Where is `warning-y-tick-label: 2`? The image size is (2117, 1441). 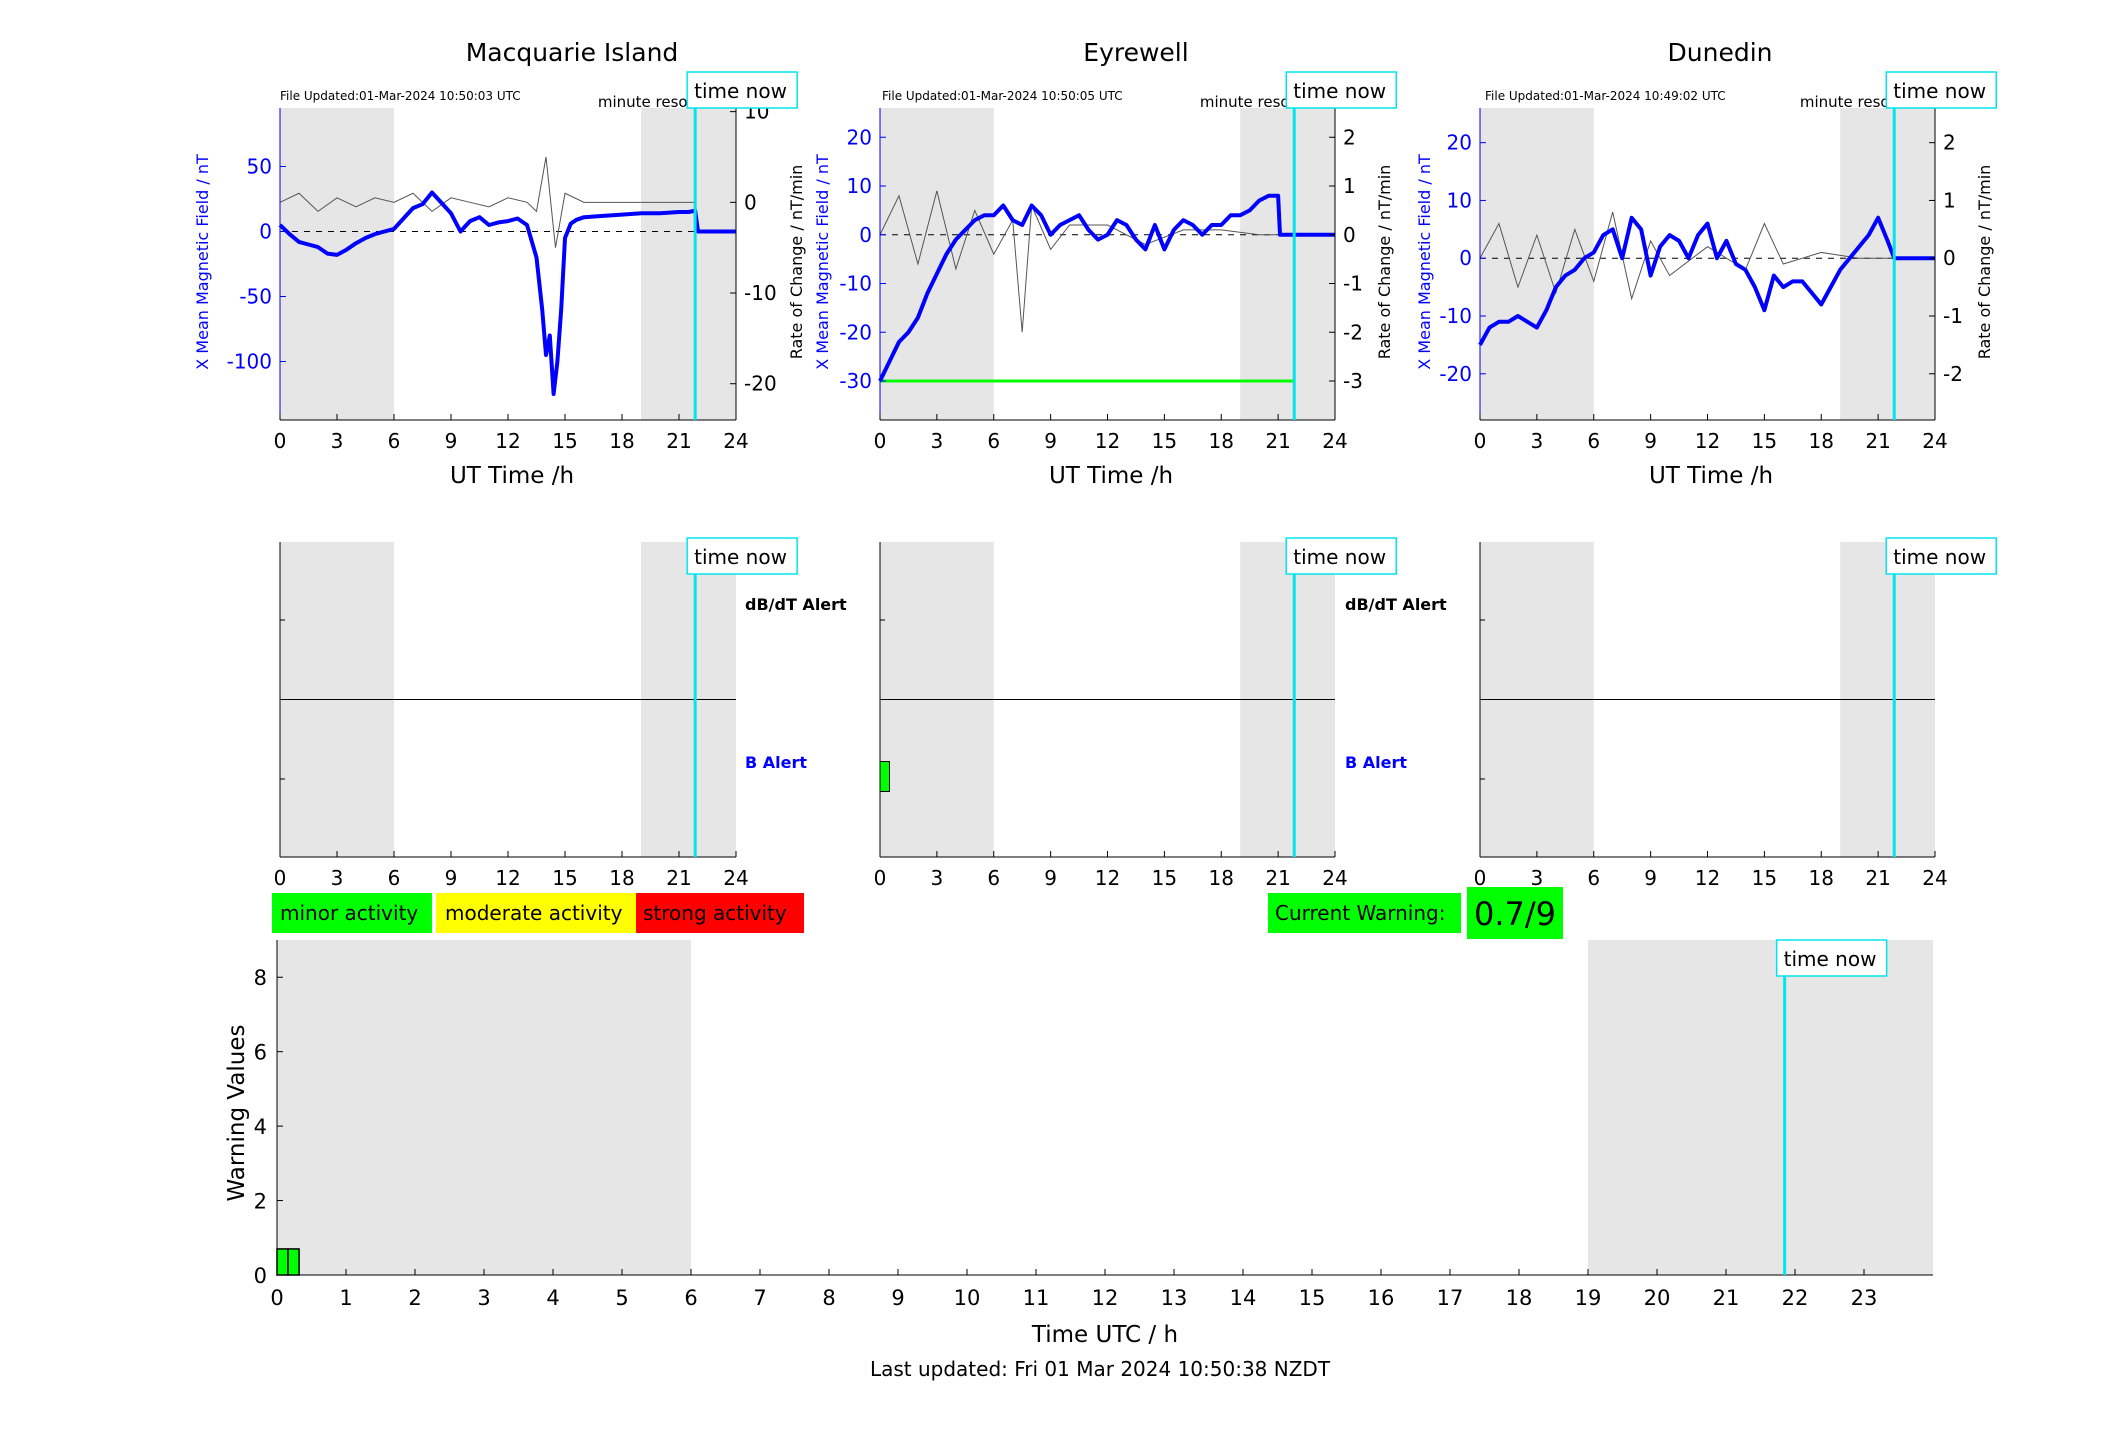
warning-y-tick-label: 2 is located at coordinates (260, 1202).